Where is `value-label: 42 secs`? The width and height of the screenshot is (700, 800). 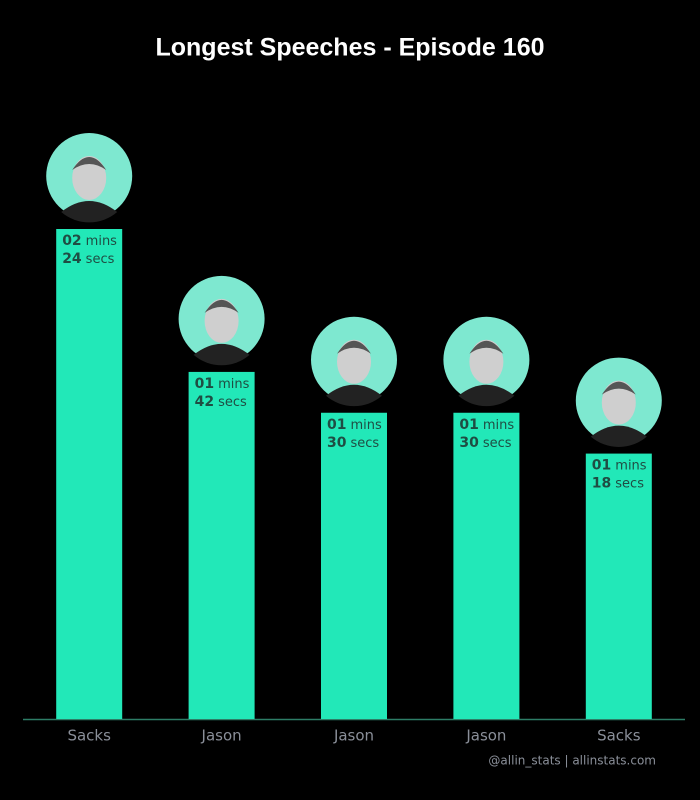
value-label: 42 secs is located at coordinates (221, 402).